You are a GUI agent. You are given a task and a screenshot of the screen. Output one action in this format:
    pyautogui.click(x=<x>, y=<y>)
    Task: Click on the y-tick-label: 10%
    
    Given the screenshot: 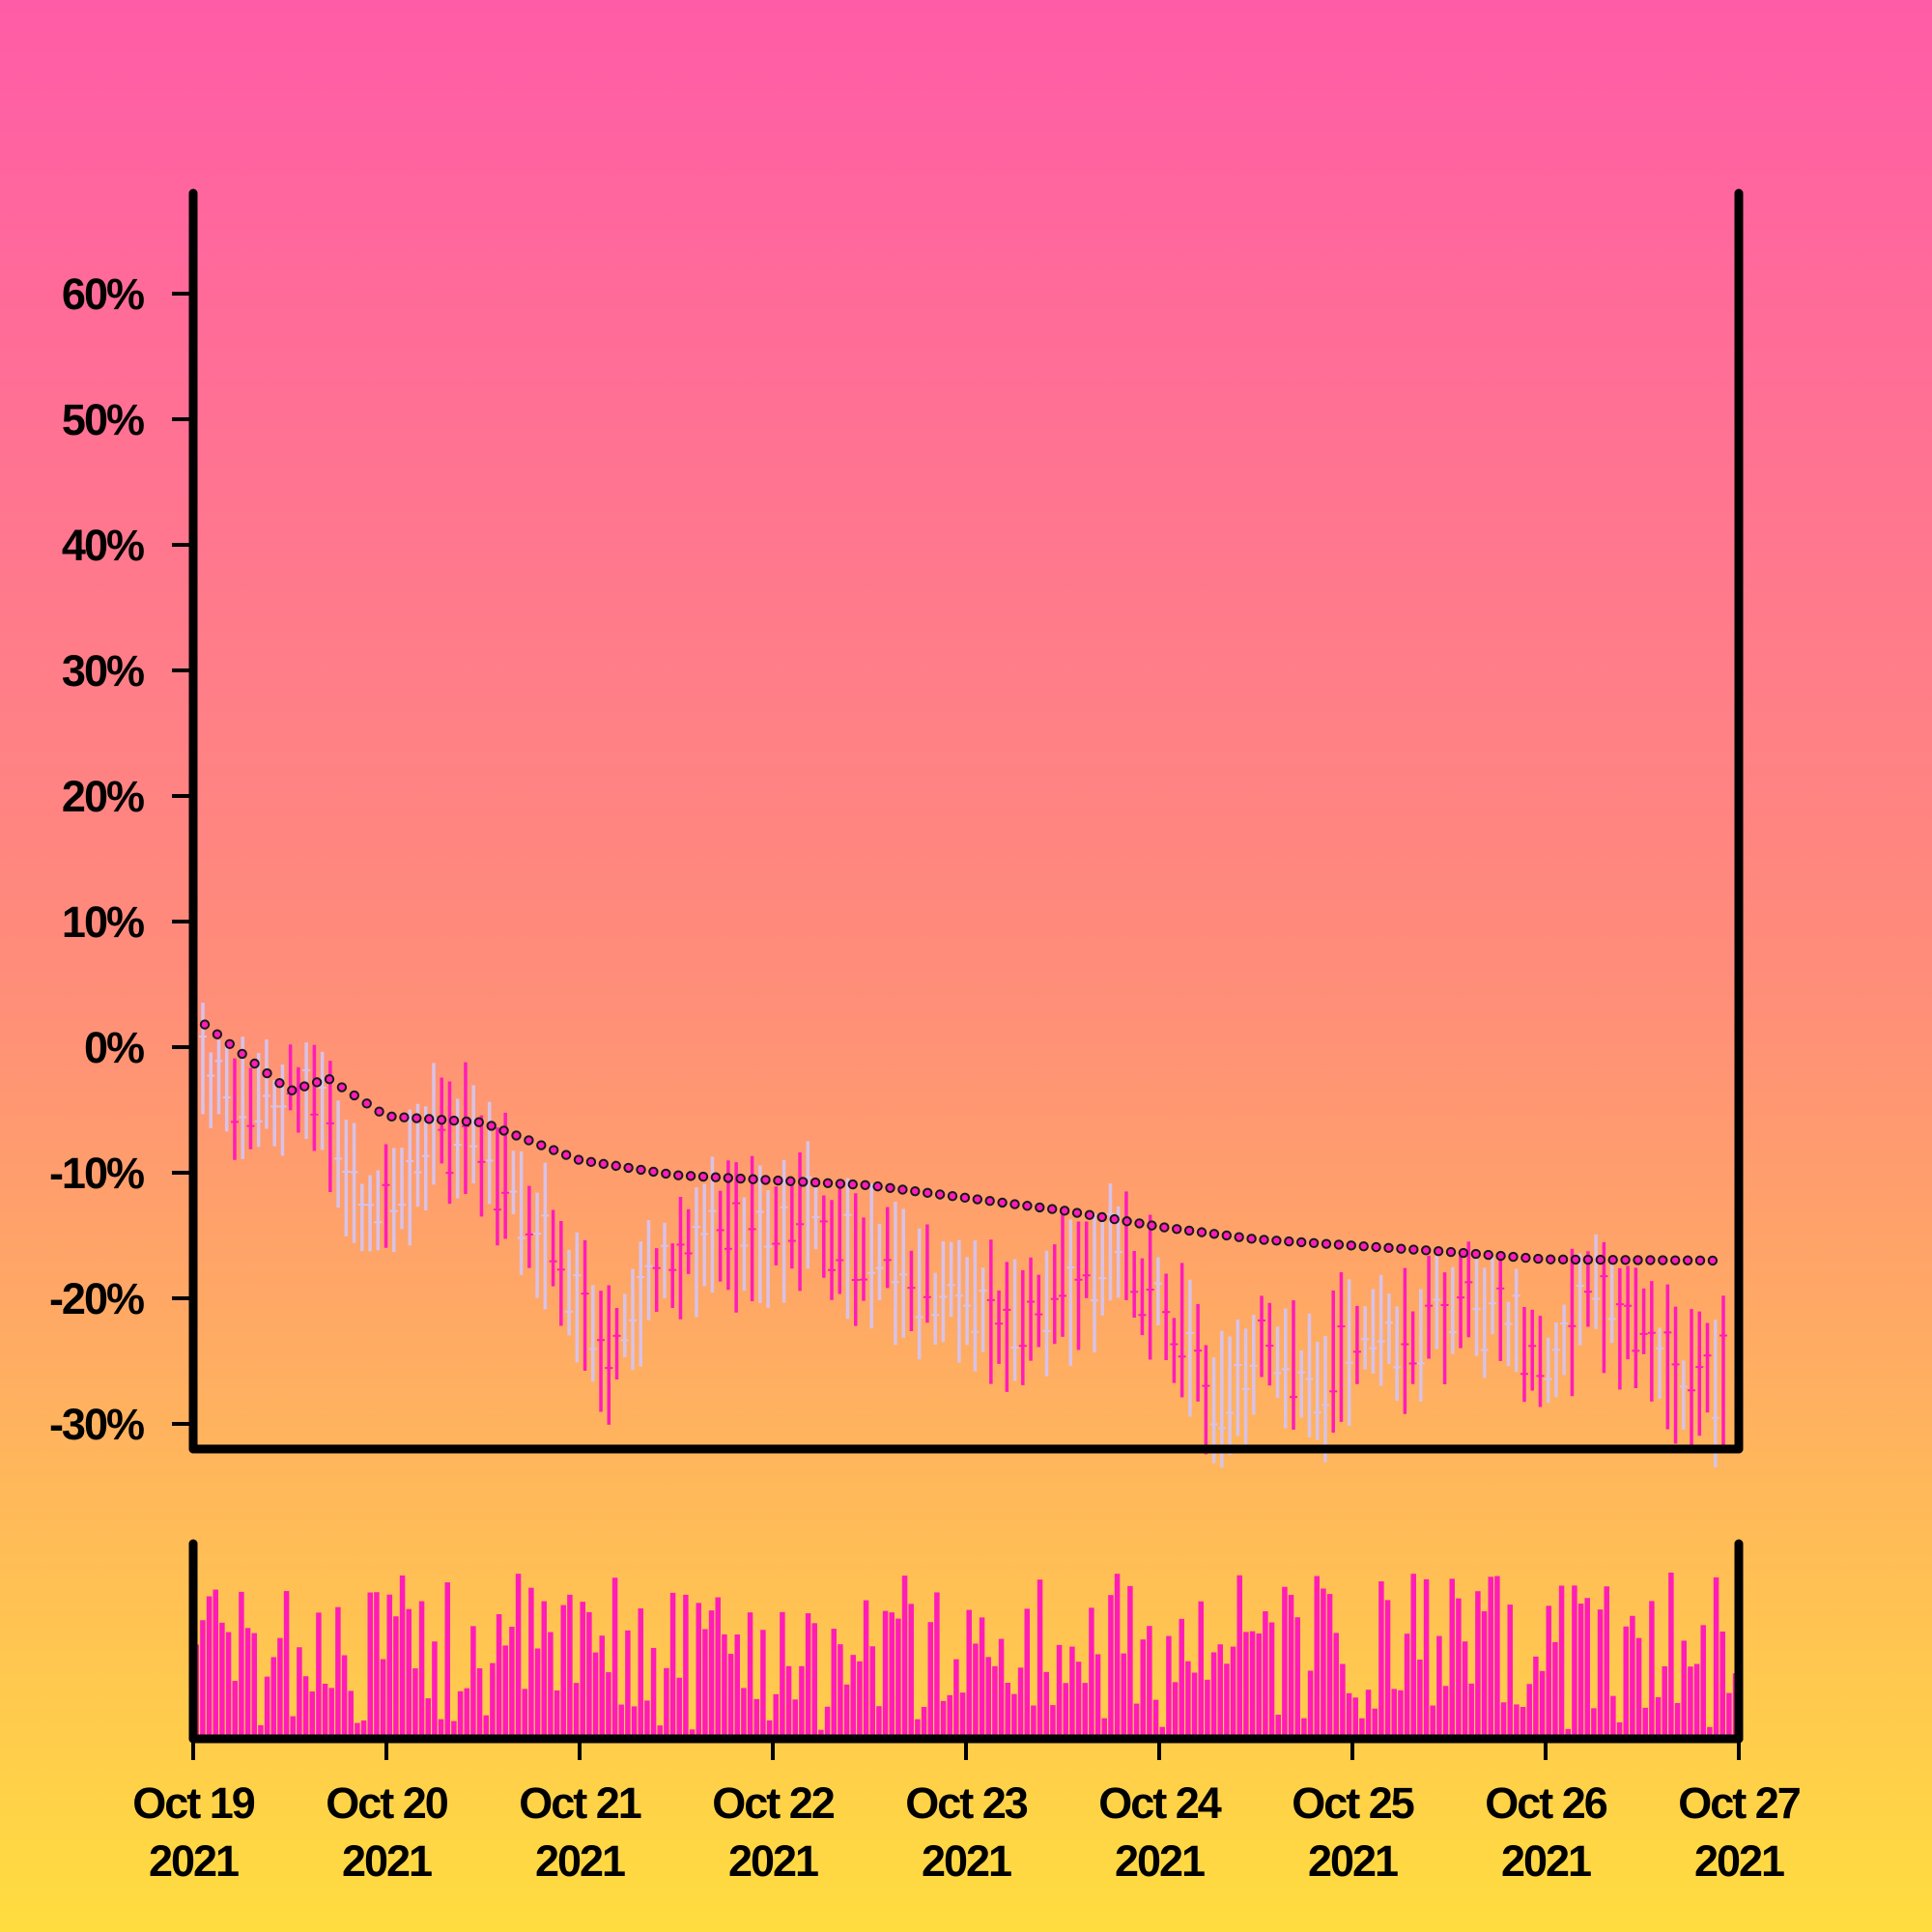 What is the action you would take?
    pyautogui.click(x=103, y=922)
    